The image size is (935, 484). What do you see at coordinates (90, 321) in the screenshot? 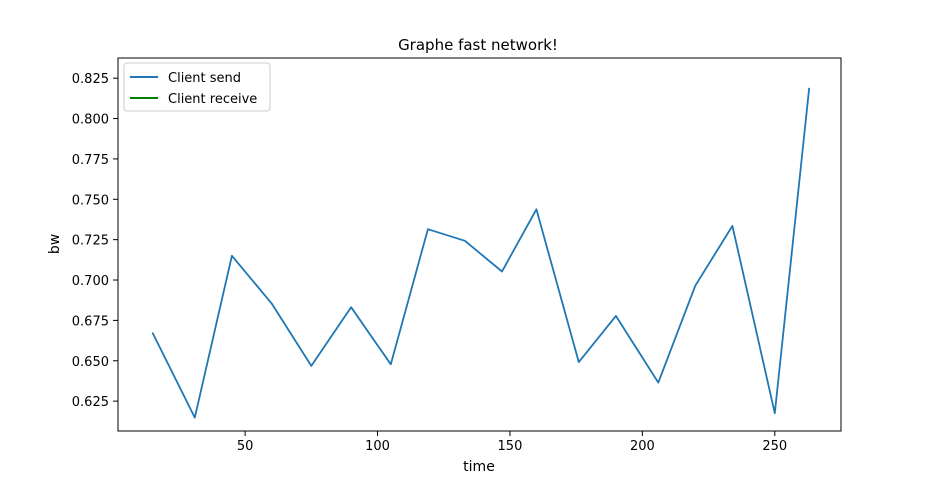
I see `y-tick-label: 0.675` at bounding box center [90, 321].